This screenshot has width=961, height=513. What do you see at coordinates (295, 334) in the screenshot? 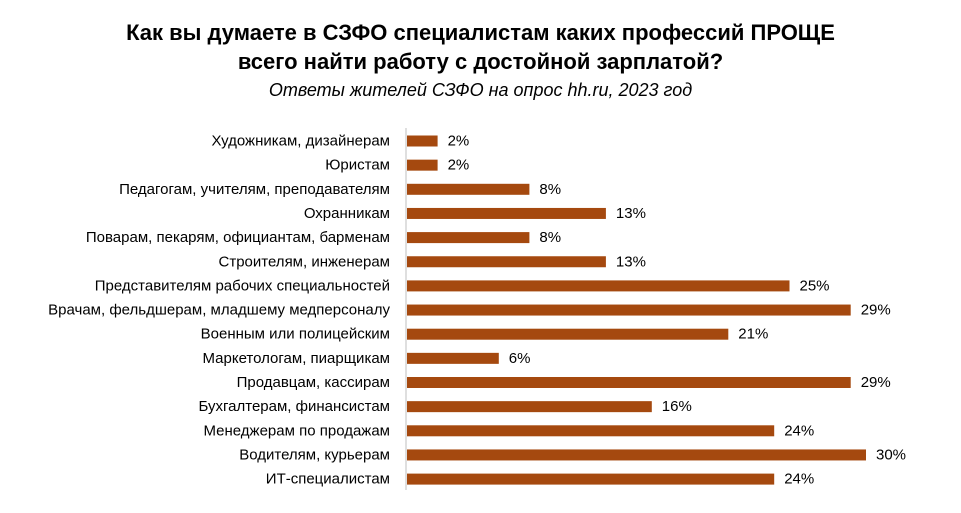
I see `category-label: Военным или полицейским` at bounding box center [295, 334].